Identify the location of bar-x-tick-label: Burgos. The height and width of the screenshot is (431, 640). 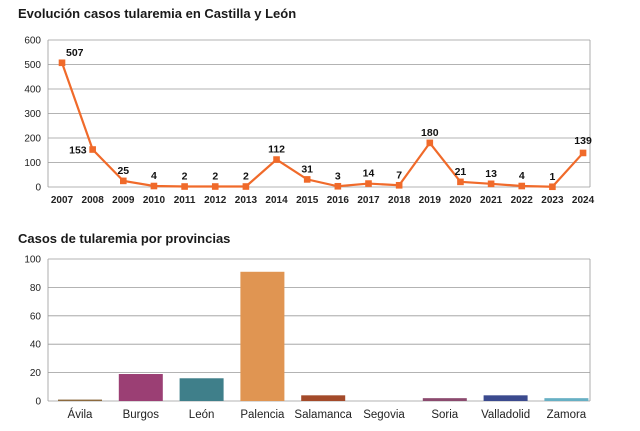
(141, 415).